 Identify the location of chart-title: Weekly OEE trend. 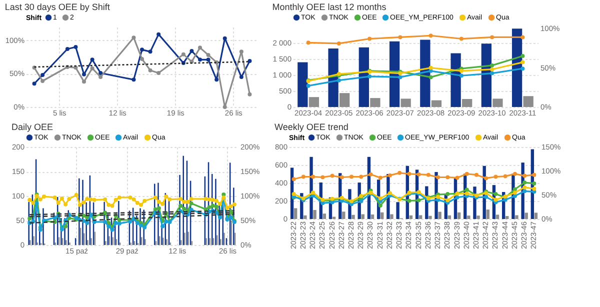
(311, 127).